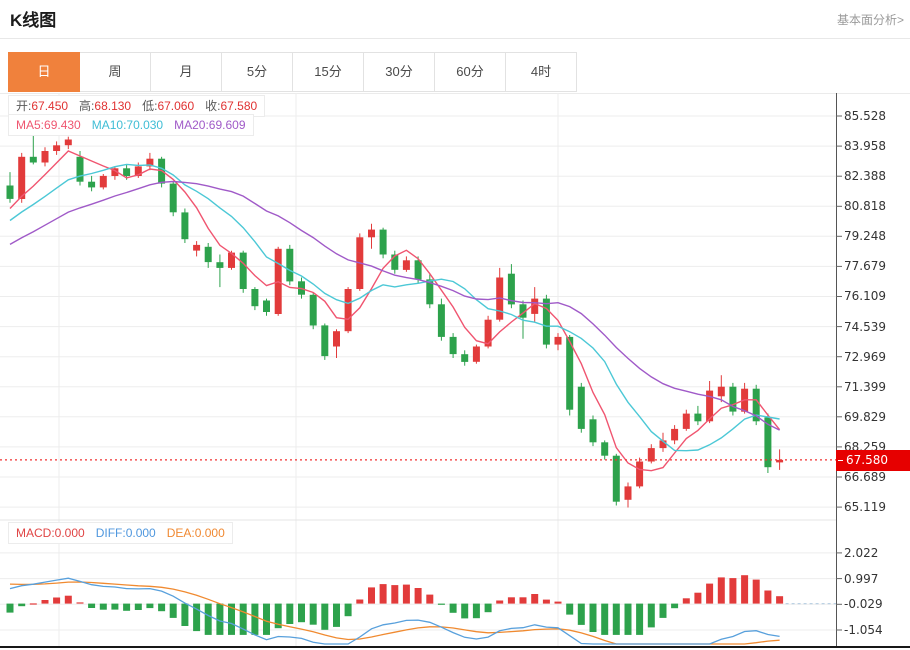  Describe the element at coordinates (870, 20) in the screenshot. I see `fundamental-analysis-link: 基本面分析>` at that location.